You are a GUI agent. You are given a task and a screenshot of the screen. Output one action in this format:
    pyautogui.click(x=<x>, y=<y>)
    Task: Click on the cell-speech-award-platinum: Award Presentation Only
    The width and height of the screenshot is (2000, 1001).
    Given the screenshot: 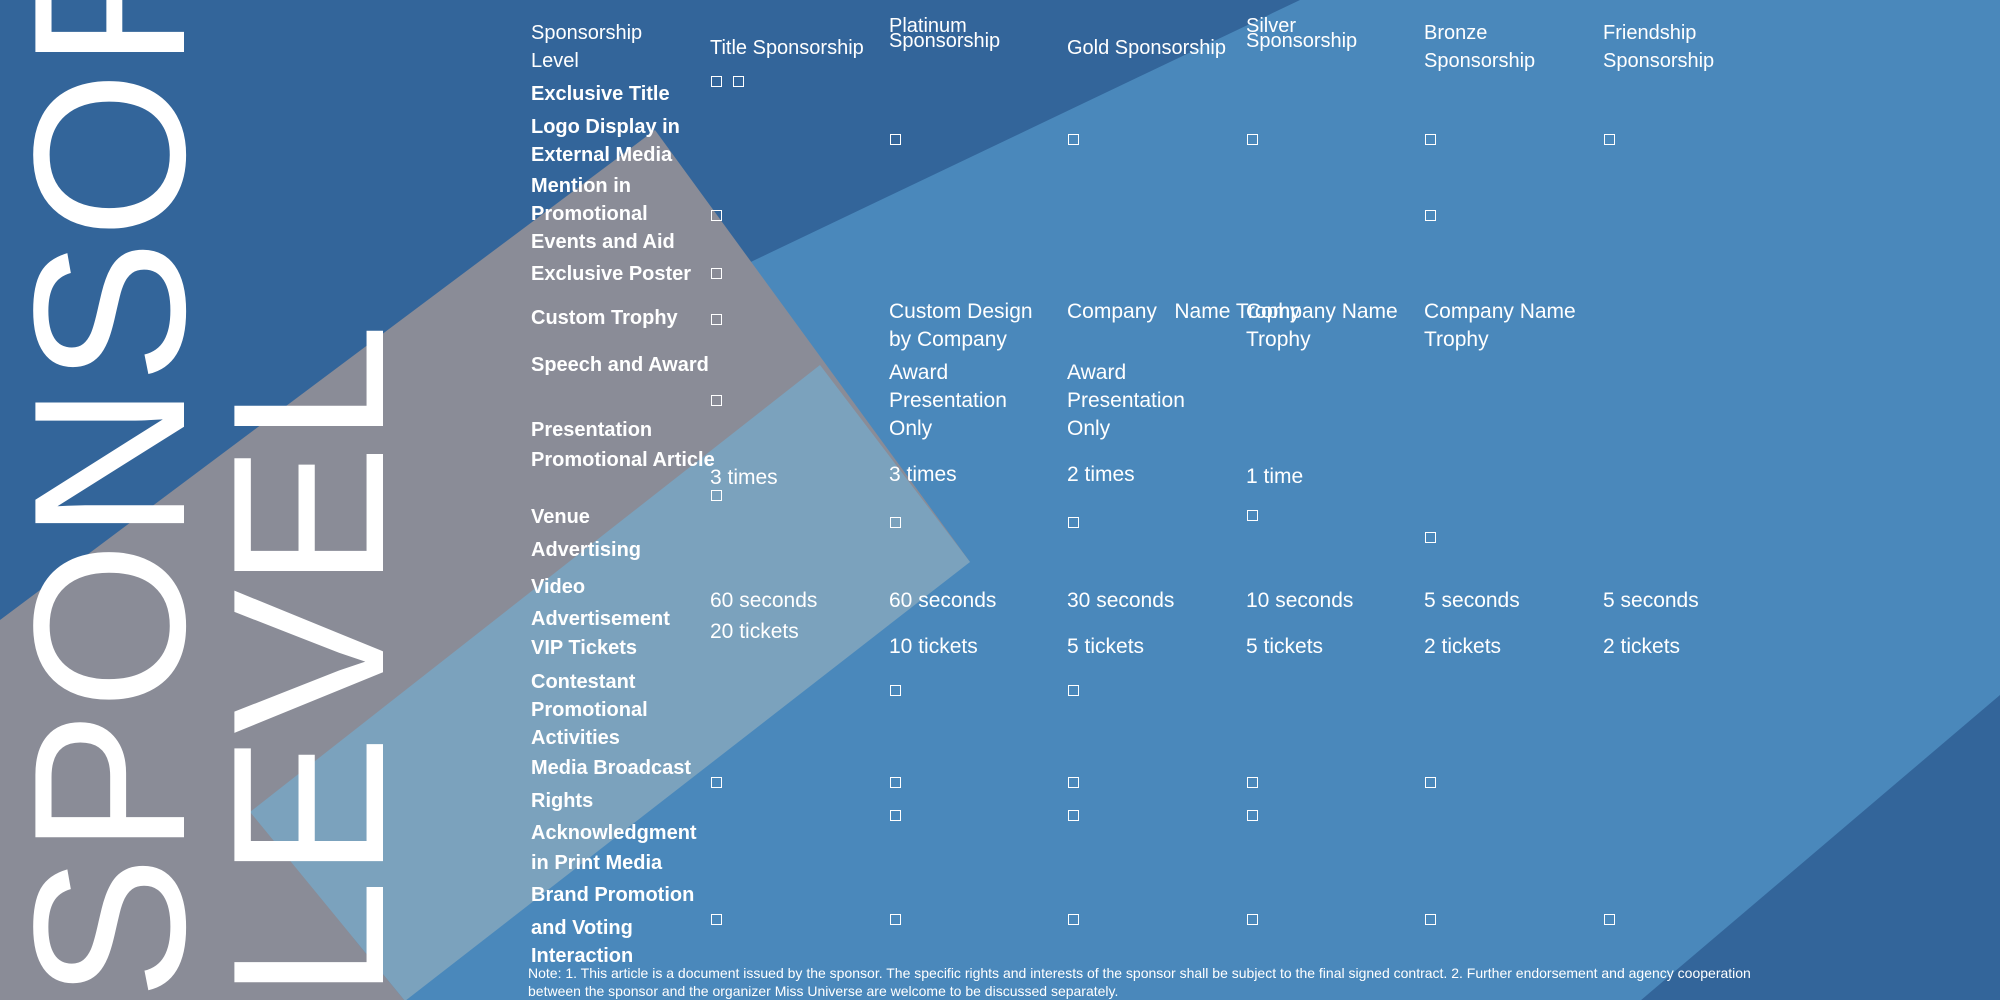 What is the action you would take?
    pyautogui.click(x=948, y=400)
    